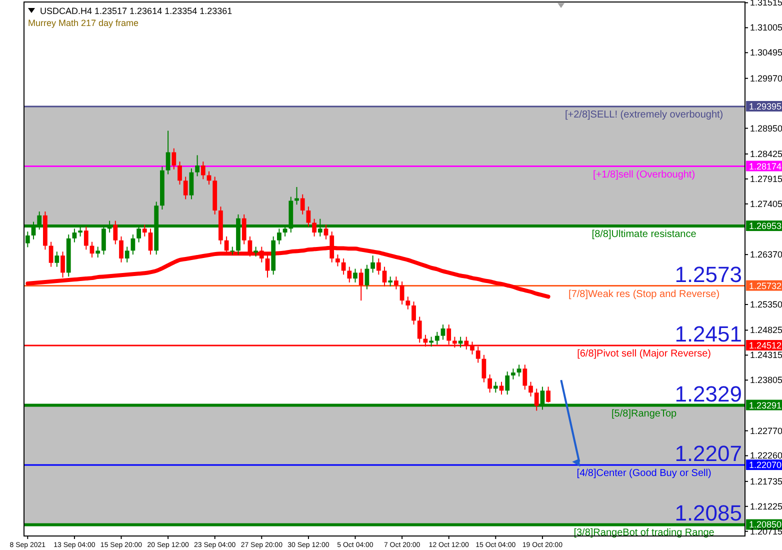 The image size is (782, 550). What do you see at coordinates (766, 27) in the screenshot?
I see `y-tick-label: 1.31005` at bounding box center [766, 27].